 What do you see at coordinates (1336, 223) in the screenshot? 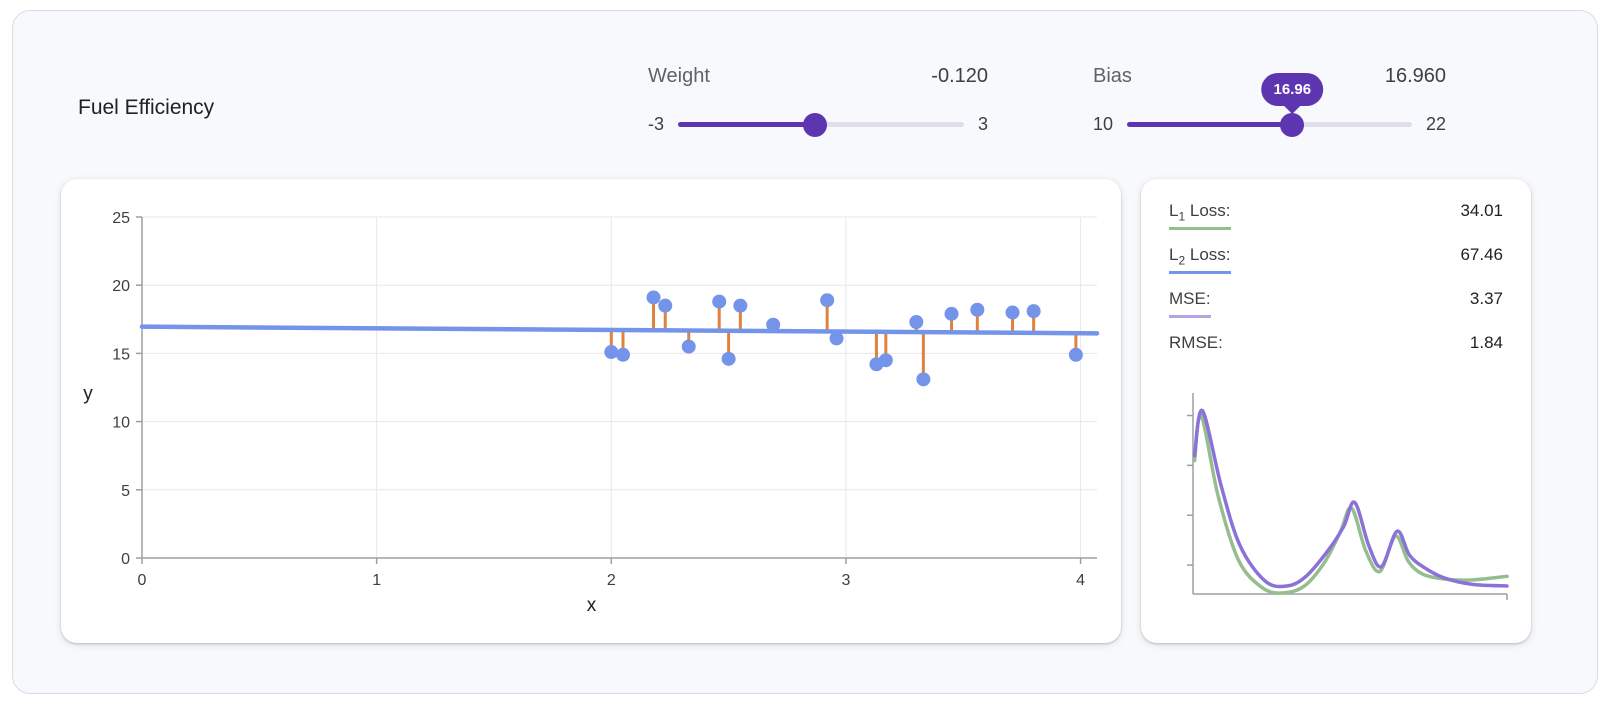
I see `loss-row: L1 Loss: 34.01` at bounding box center [1336, 223].